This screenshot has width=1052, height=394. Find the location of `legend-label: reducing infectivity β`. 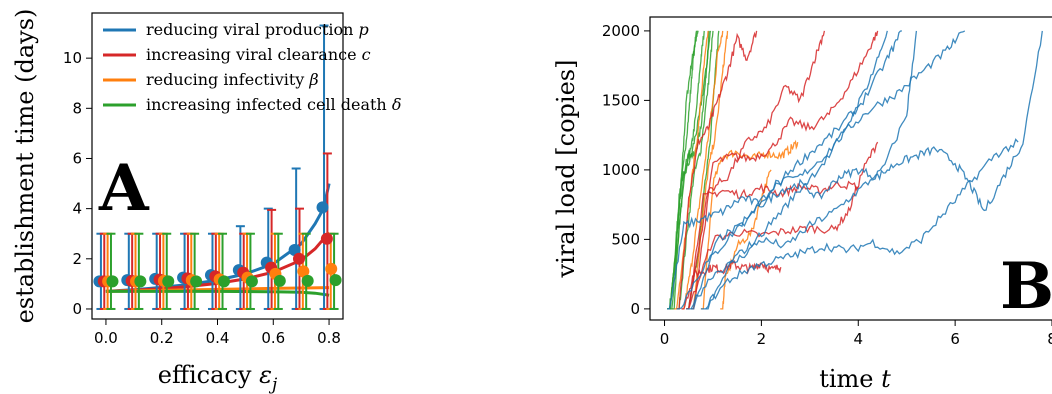

legend-label: reducing infectivity β is located at coordinates (232, 79).